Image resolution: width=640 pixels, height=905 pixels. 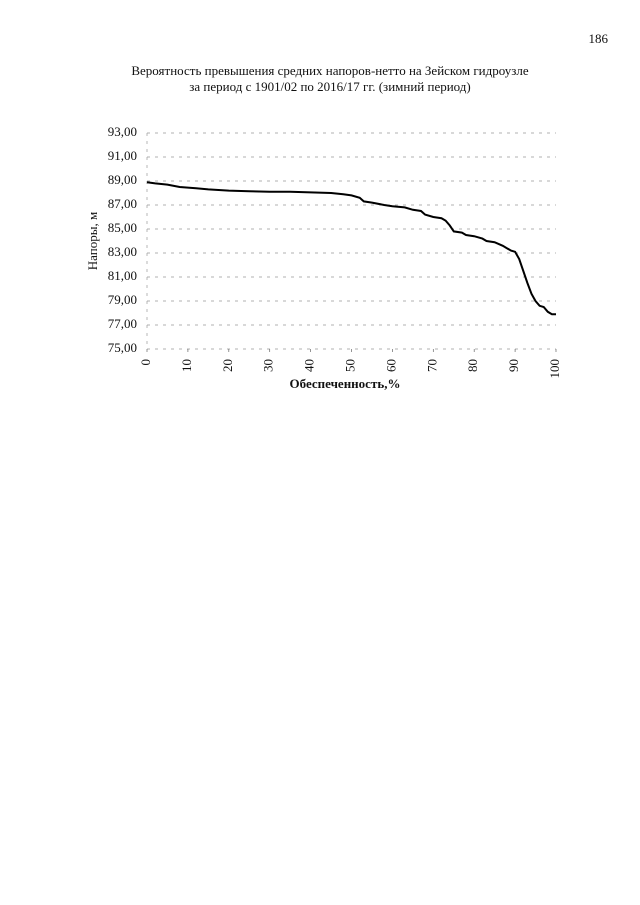 I want to click on x-tick-label: 20, so click(x=227, y=365).